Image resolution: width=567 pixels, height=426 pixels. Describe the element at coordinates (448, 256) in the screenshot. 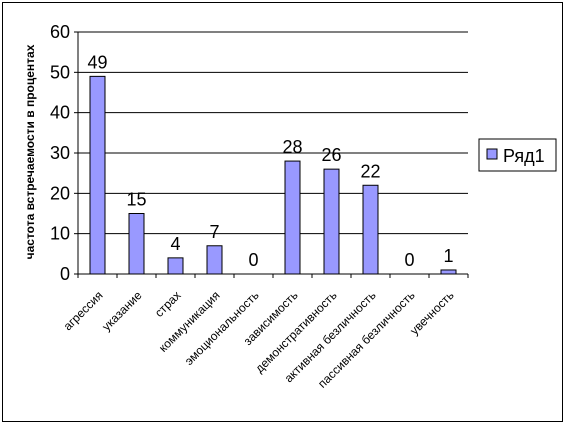

I see `data-label: 1` at that location.